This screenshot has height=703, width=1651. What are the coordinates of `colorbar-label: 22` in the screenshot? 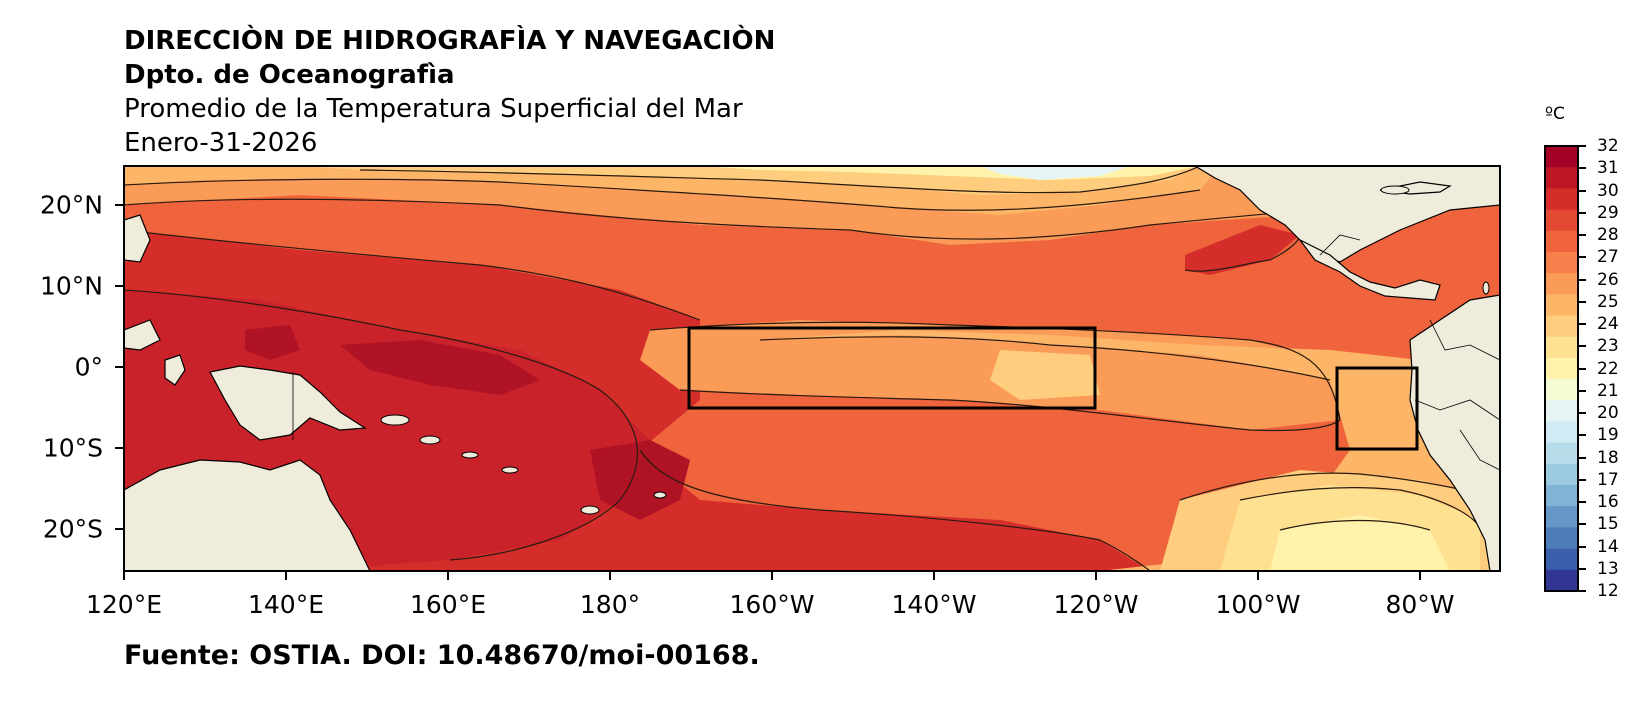 It's located at (1608, 368).